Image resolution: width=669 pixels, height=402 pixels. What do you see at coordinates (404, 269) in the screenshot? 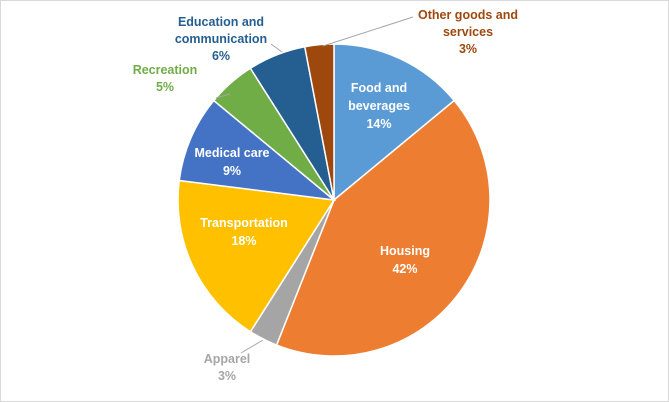
I see `slice-percent-housing: 42%` at bounding box center [404, 269].